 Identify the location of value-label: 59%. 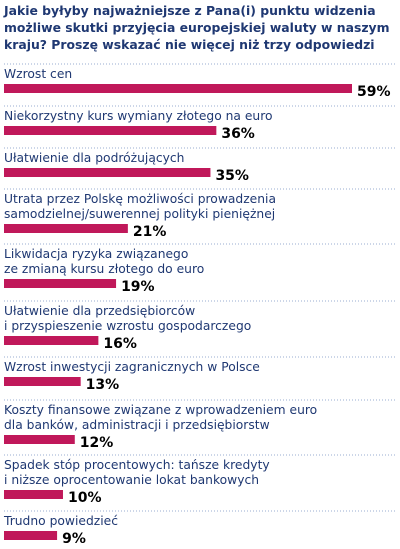
(374, 92).